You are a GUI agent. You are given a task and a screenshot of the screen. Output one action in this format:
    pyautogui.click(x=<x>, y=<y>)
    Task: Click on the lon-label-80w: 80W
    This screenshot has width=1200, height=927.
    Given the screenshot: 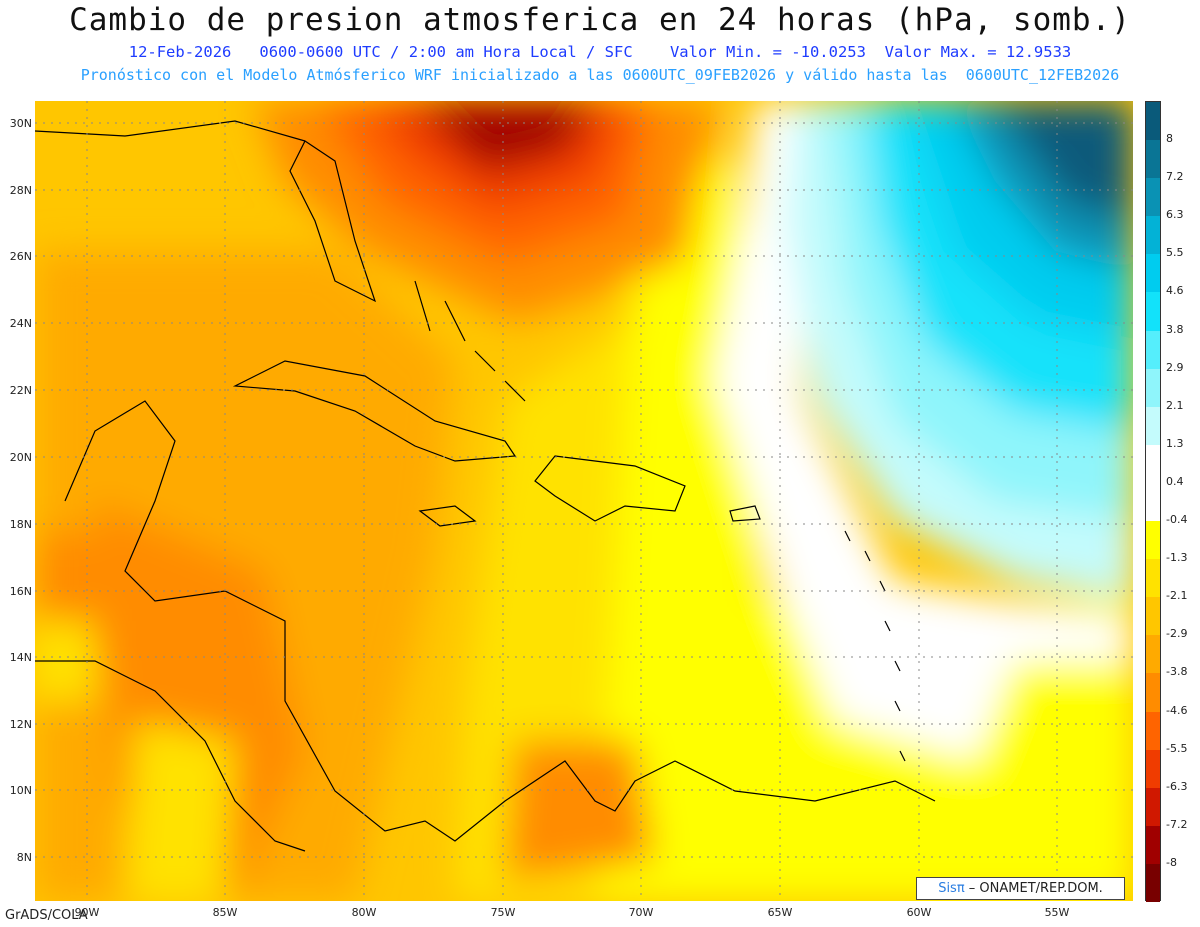 What is the action you would take?
    pyautogui.click(x=364, y=912)
    